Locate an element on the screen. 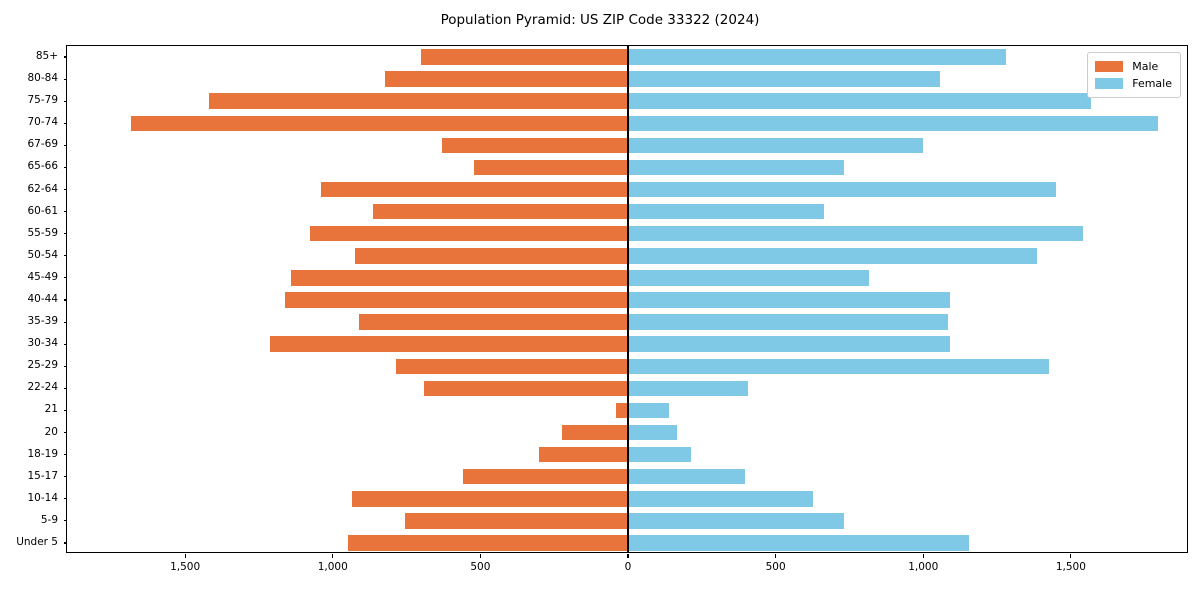 Image resolution: width=1200 pixels, height=600 pixels. y-tick-label: 25-29 is located at coordinates (42, 365).